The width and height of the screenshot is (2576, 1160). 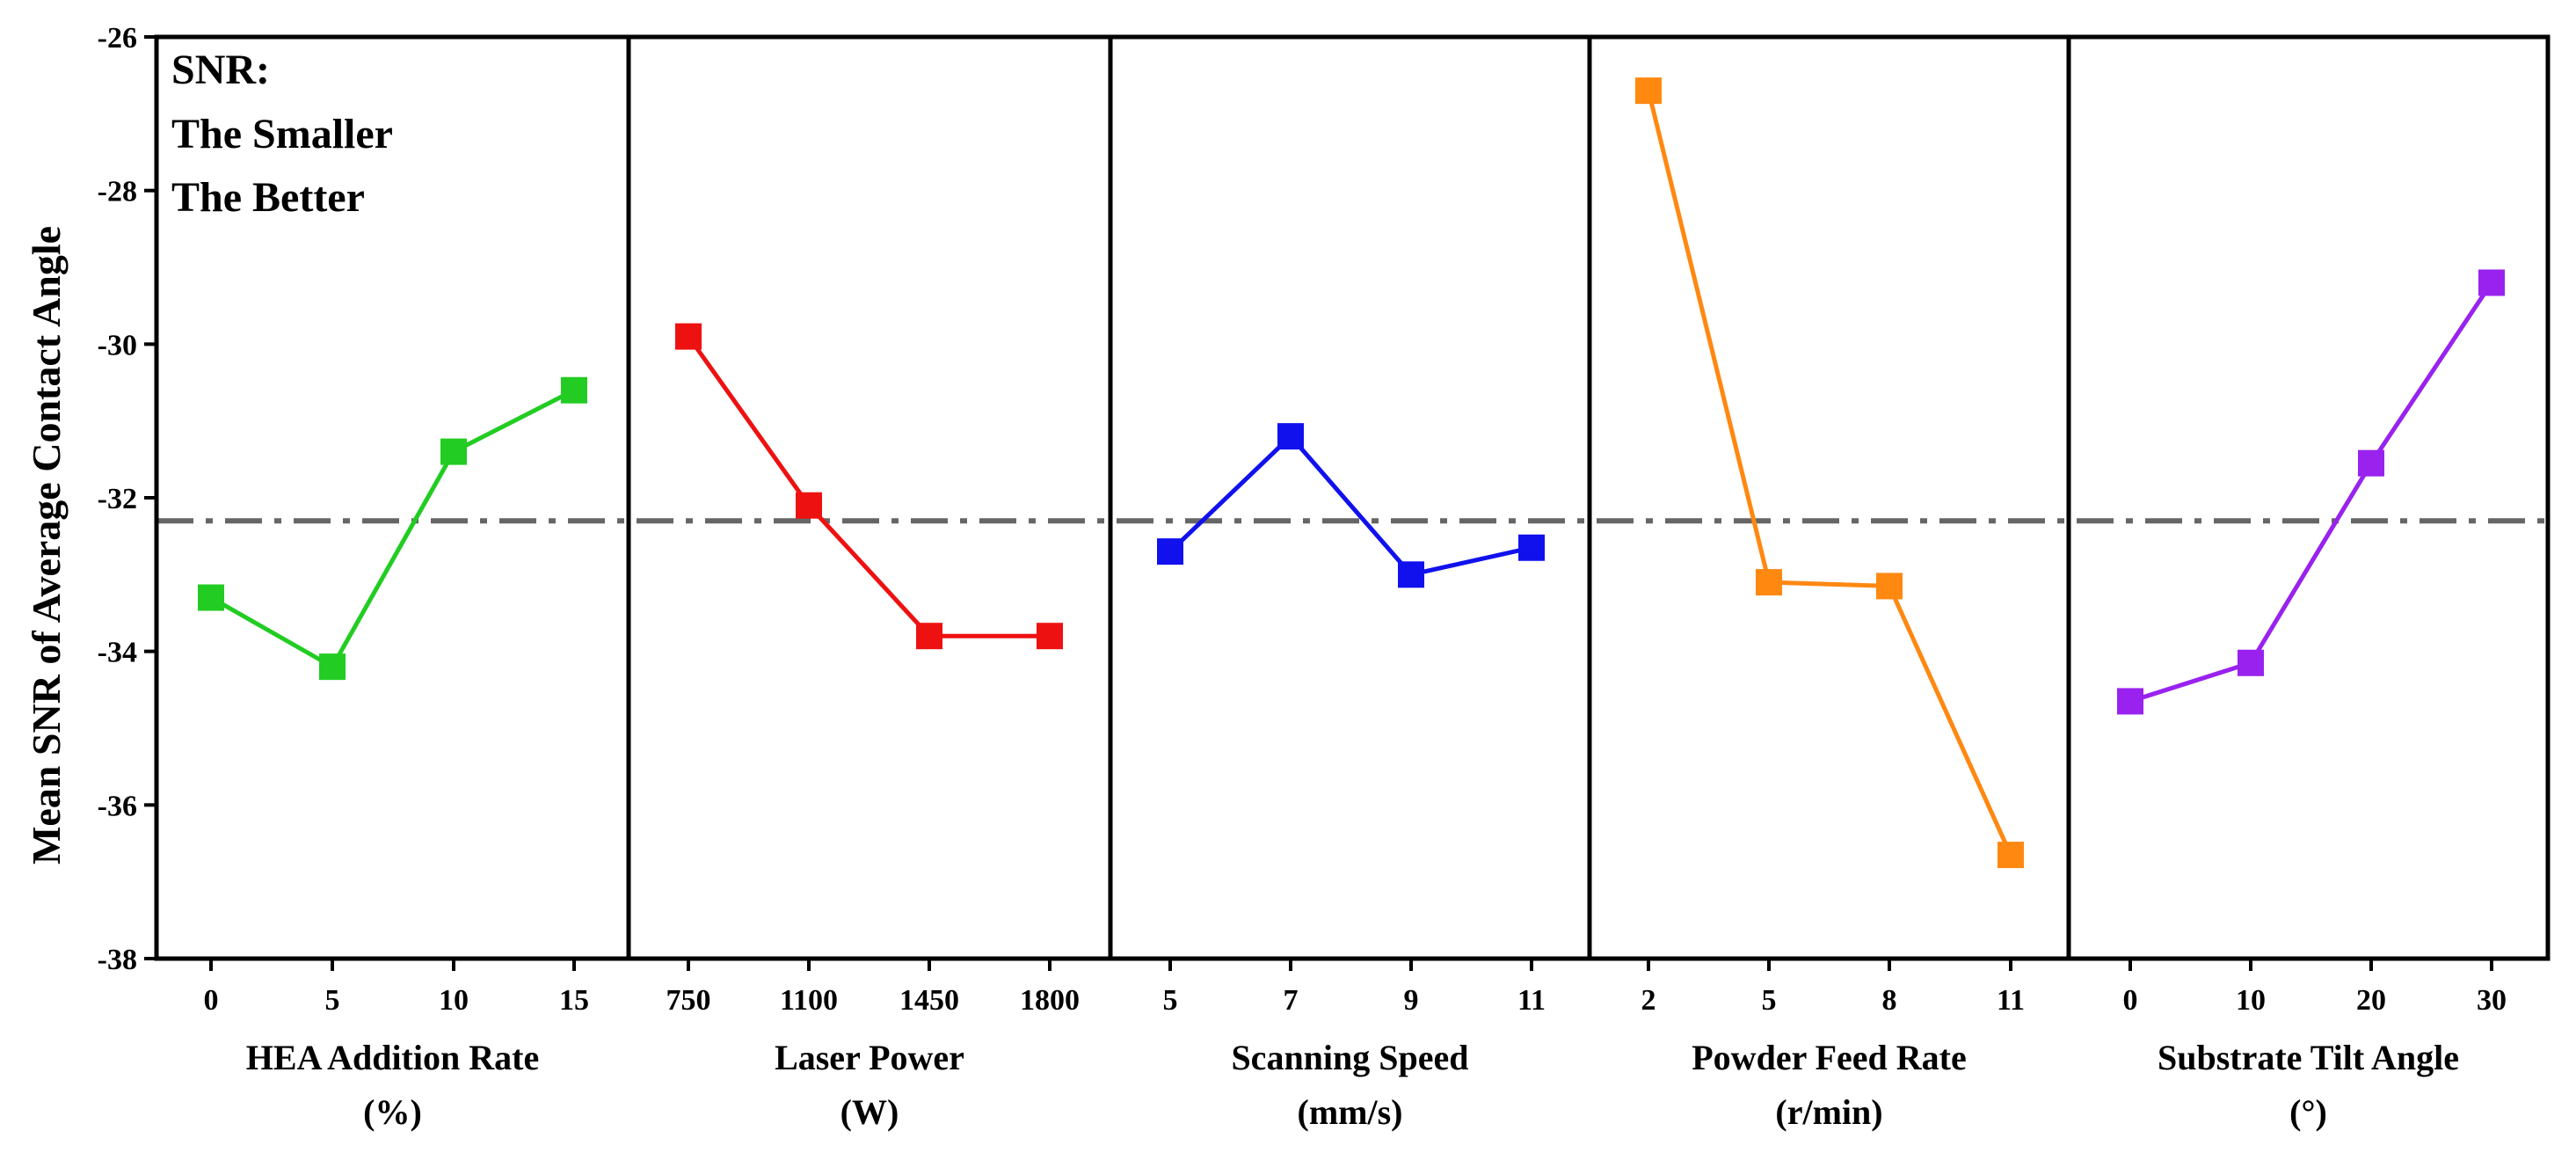 I want to click on x-tick-label: 1800, so click(x=1050, y=1001).